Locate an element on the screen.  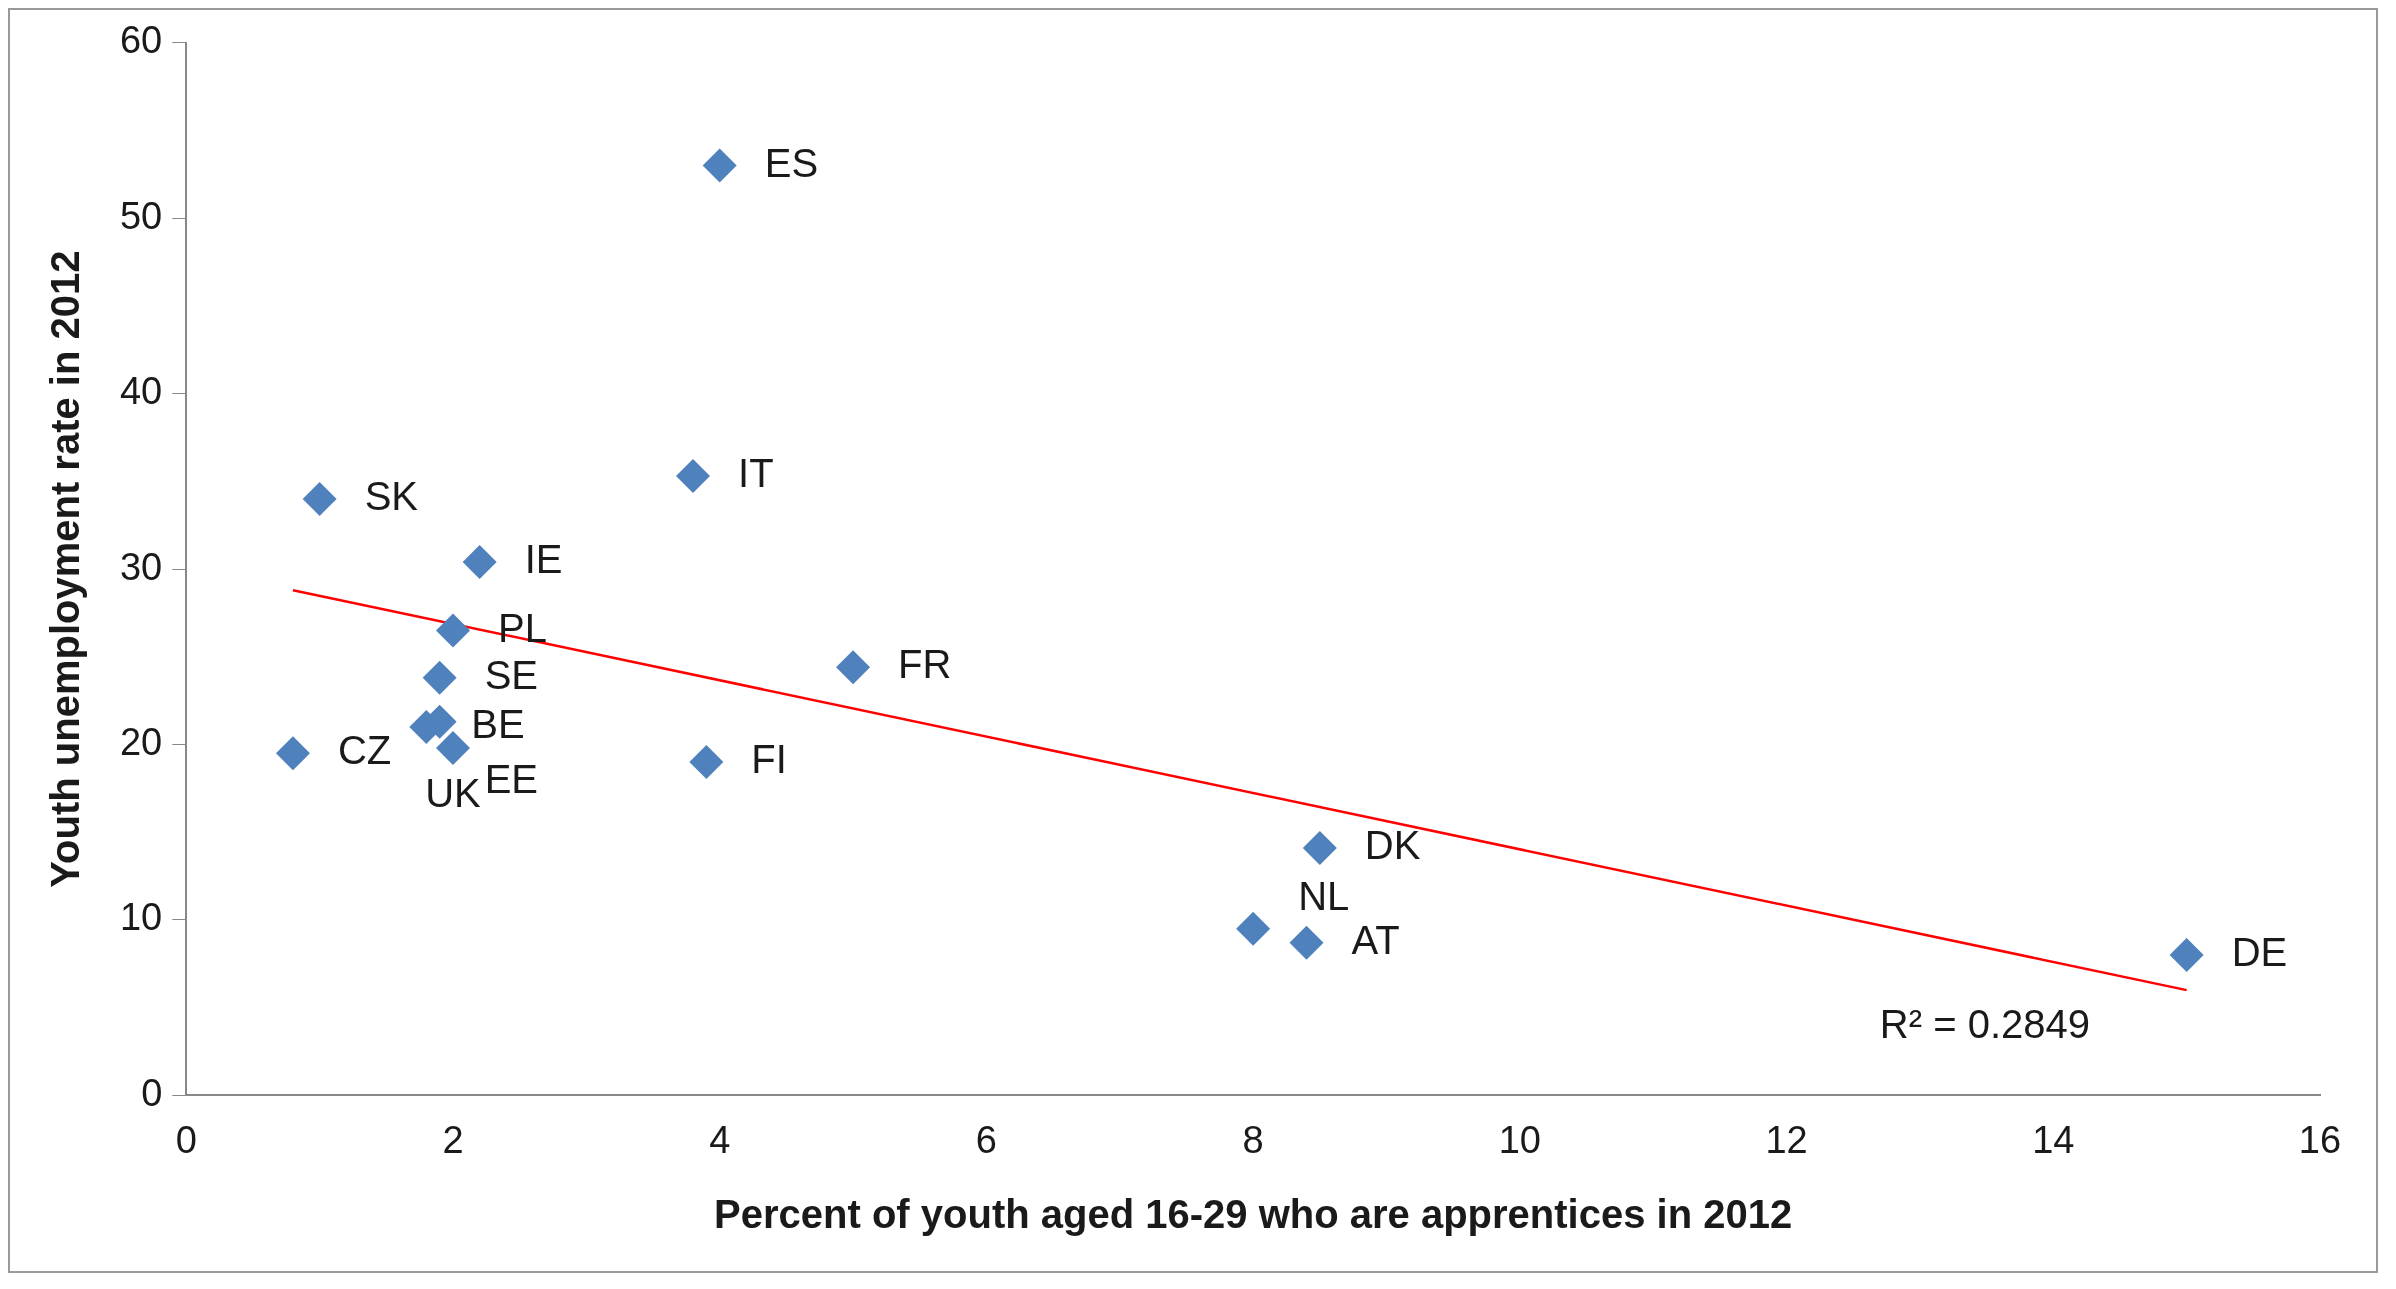
y-axis-title: Youth unemployment rate in 2012 is located at coordinates (65, 569).